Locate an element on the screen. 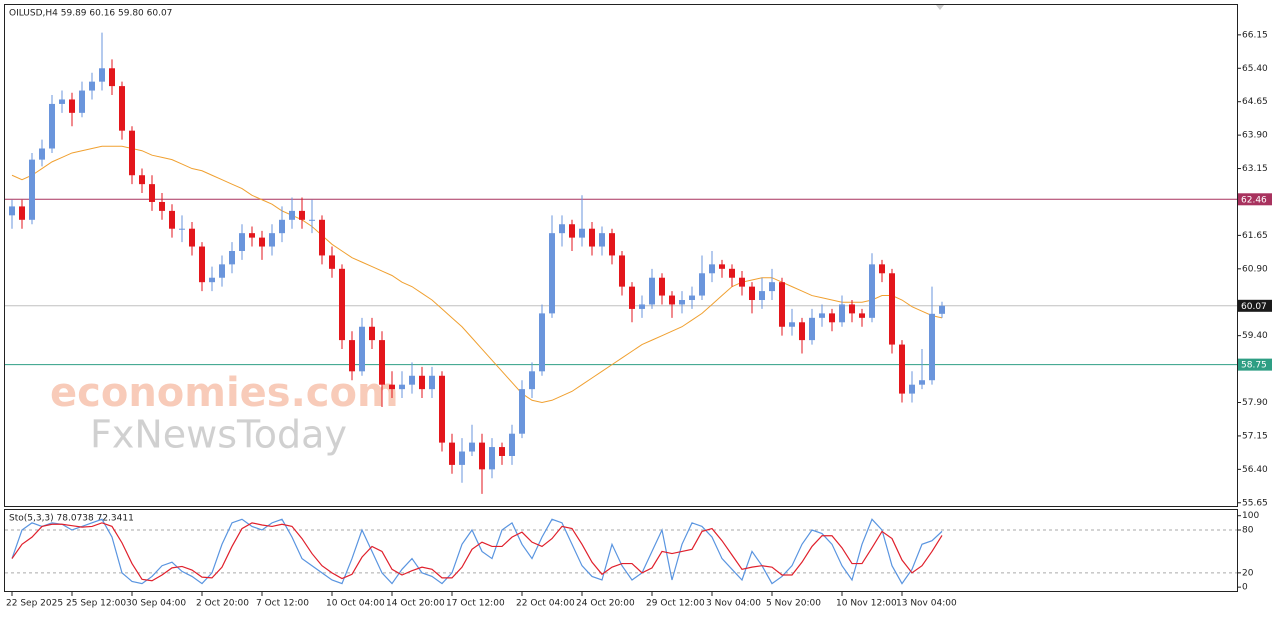 The width and height of the screenshot is (1280, 620). watermark: FxNewsToday is located at coordinates (218, 435).